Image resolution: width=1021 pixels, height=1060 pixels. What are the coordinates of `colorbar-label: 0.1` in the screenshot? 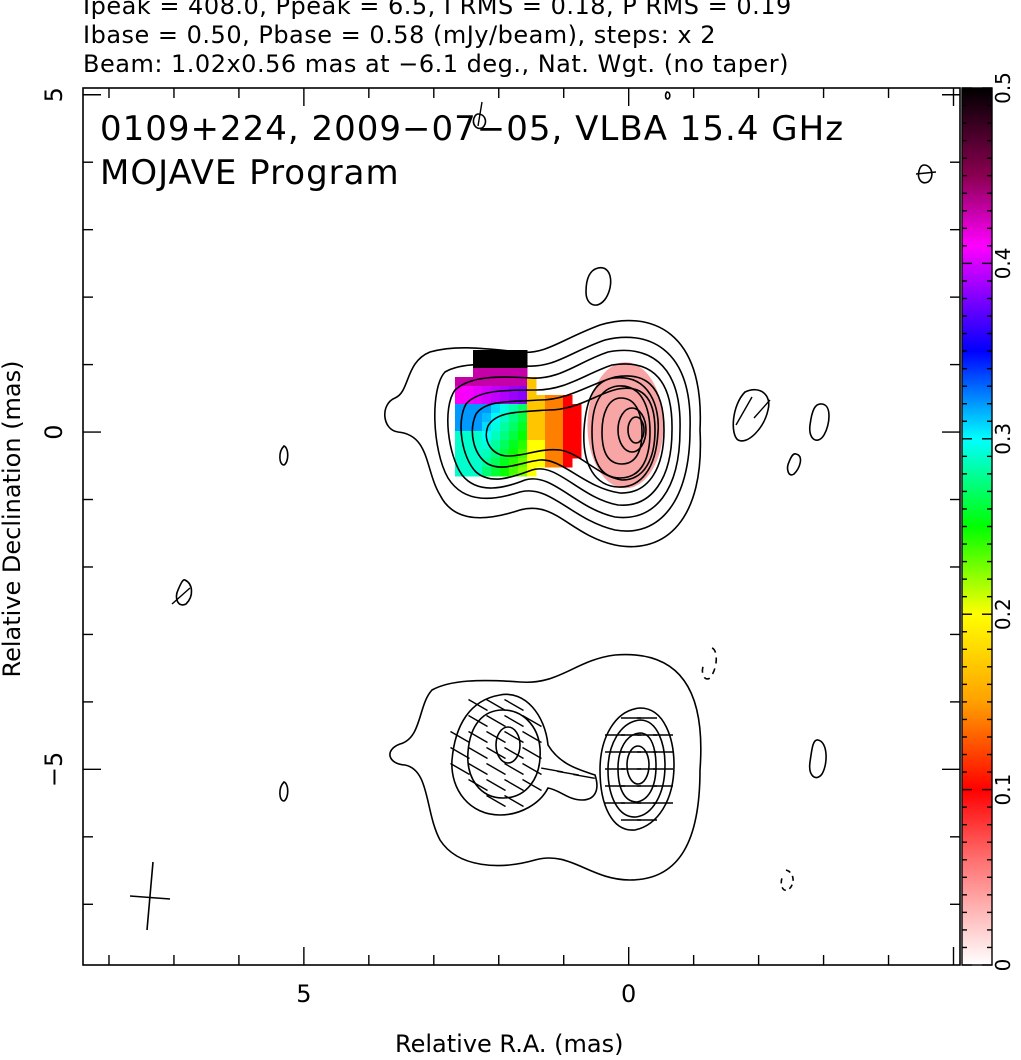 It's located at (1003, 790).